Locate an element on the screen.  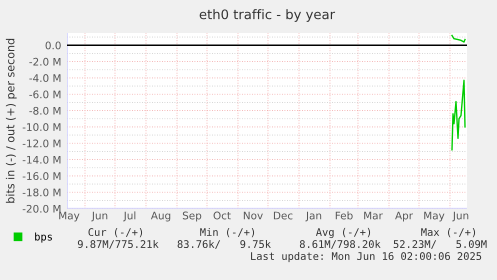
text: 83.76k/ 9.75k is located at coordinates (224, 244).